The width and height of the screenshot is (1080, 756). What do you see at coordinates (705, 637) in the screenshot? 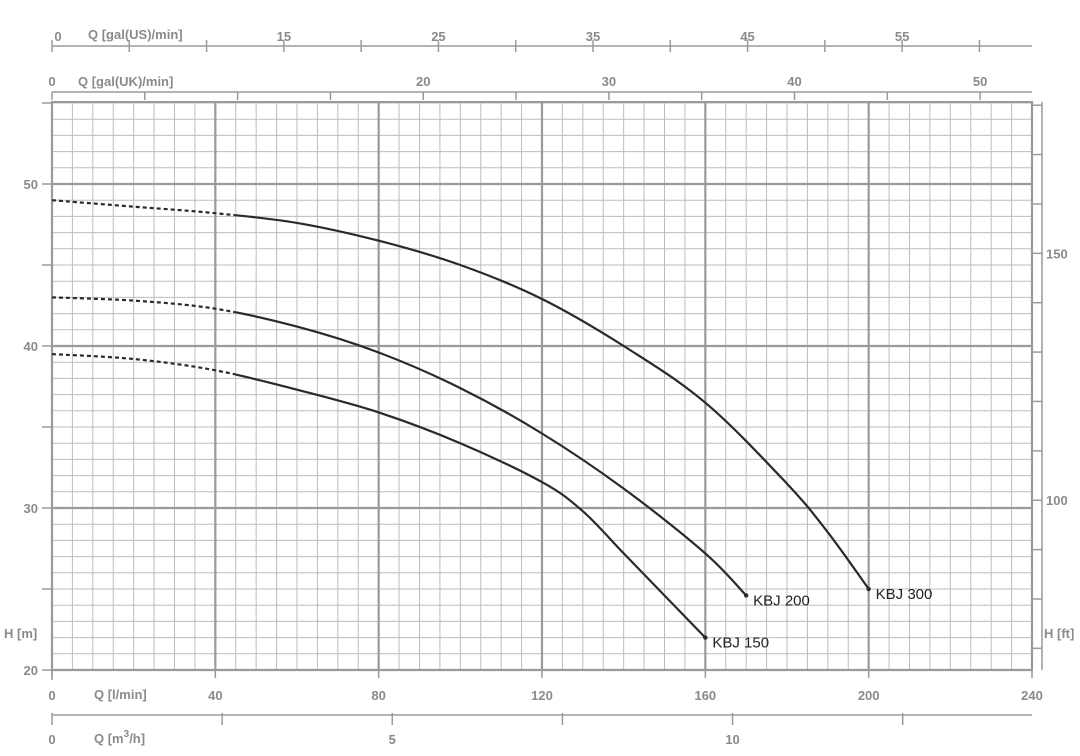
I see `curve-kbj-150-endpoint` at bounding box center [705, 637].